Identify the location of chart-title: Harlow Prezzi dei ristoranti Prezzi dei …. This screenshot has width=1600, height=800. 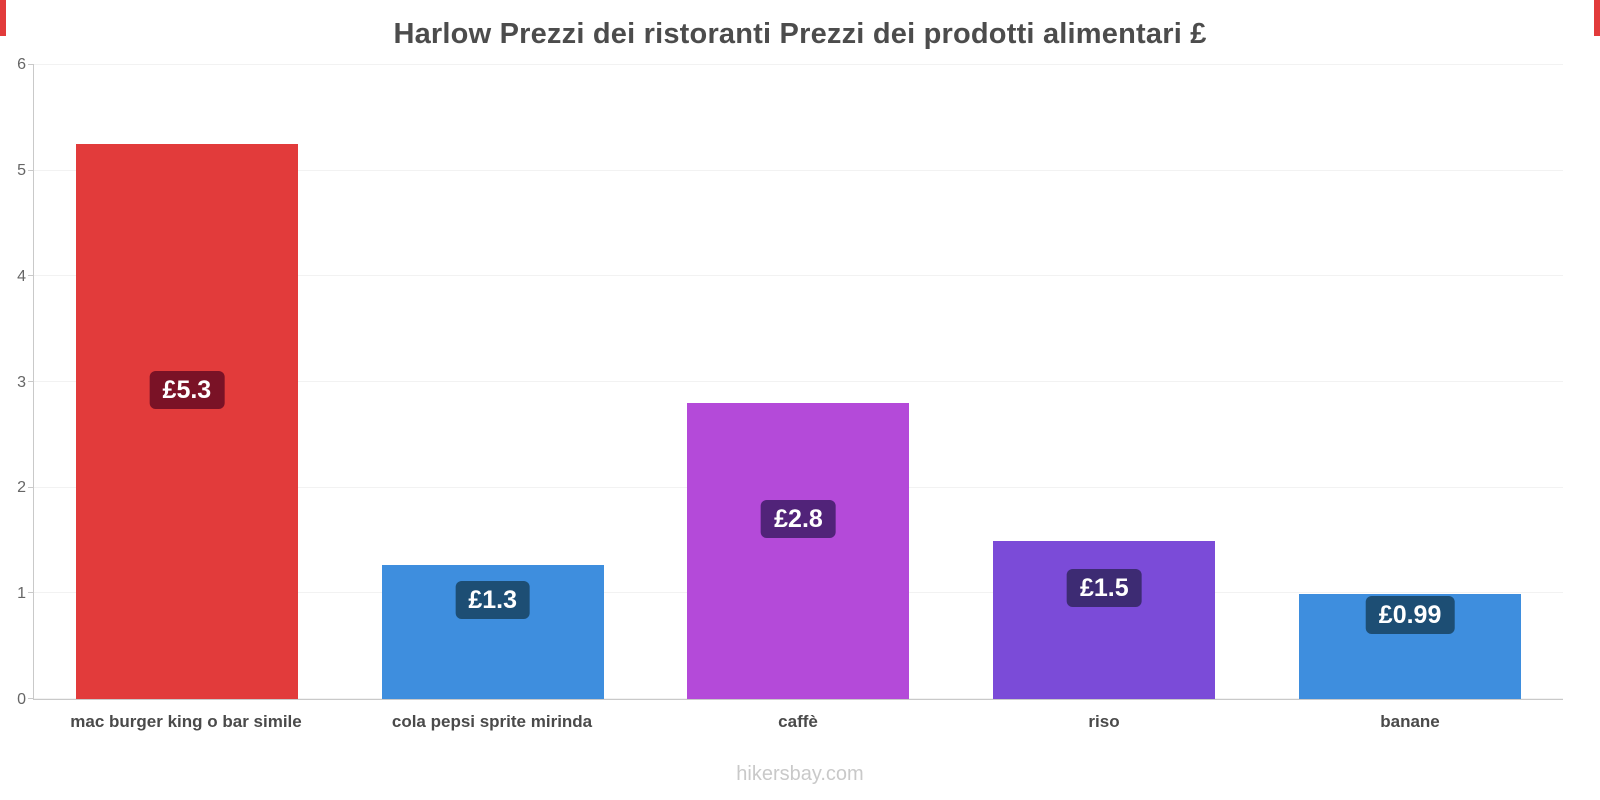
(800, 34).